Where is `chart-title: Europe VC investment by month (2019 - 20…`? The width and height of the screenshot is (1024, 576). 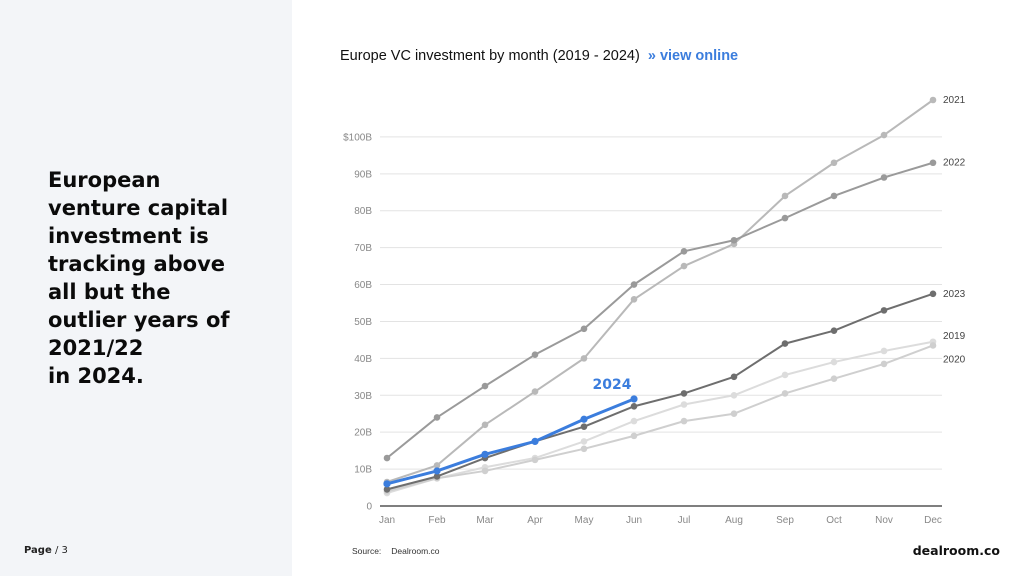
chart-title: Europe VC investment by month (2019 - 20… is located at coordinates (539, 56).